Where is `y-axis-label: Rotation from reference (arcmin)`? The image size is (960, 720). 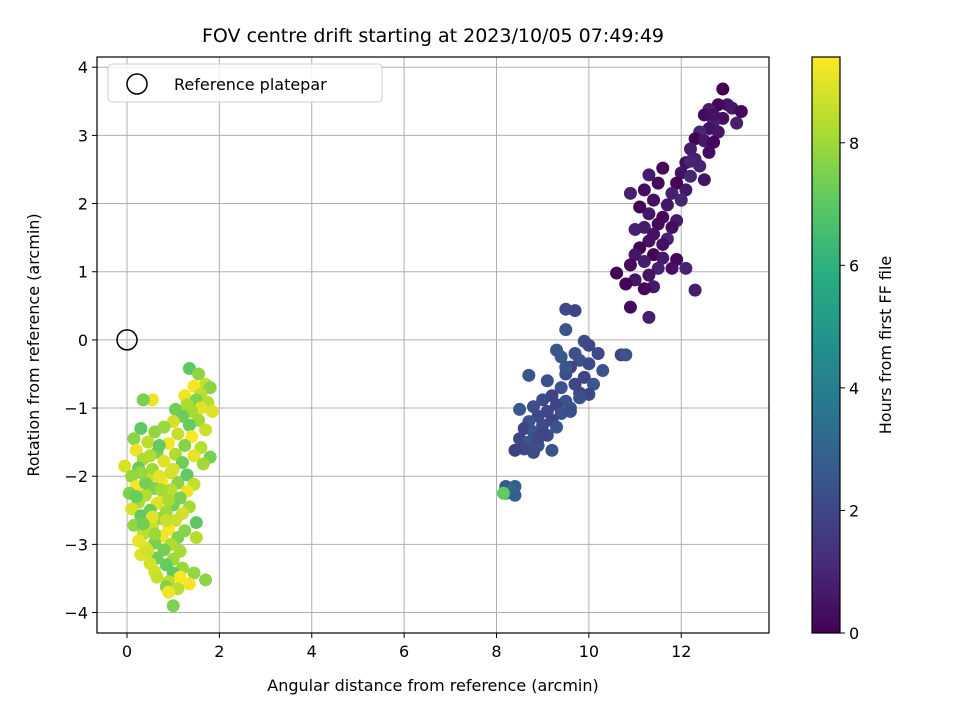
y-axis-label: Rotation from reference (arcmin) is located at coordinates (33, 344).